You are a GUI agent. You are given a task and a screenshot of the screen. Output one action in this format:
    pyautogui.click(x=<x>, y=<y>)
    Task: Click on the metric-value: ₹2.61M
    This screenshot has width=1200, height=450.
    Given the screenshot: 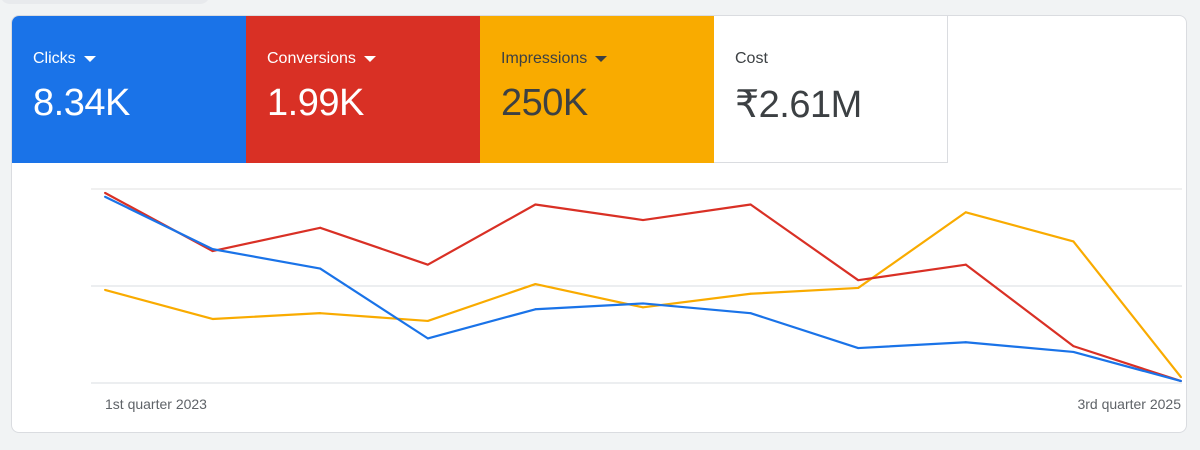 What is the action you would take?
    pyautogui.click(x=798, y=105)
    